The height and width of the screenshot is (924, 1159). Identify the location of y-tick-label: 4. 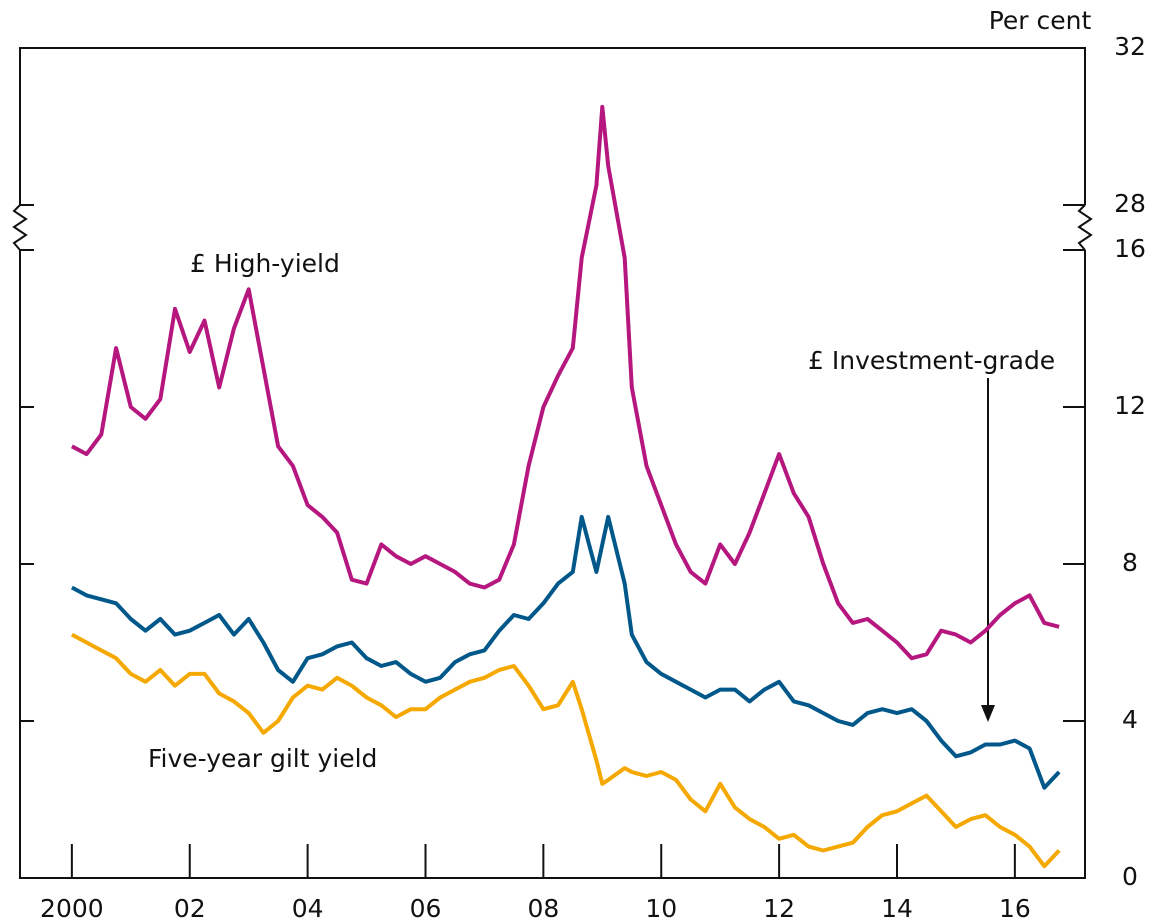
(1130, 719).